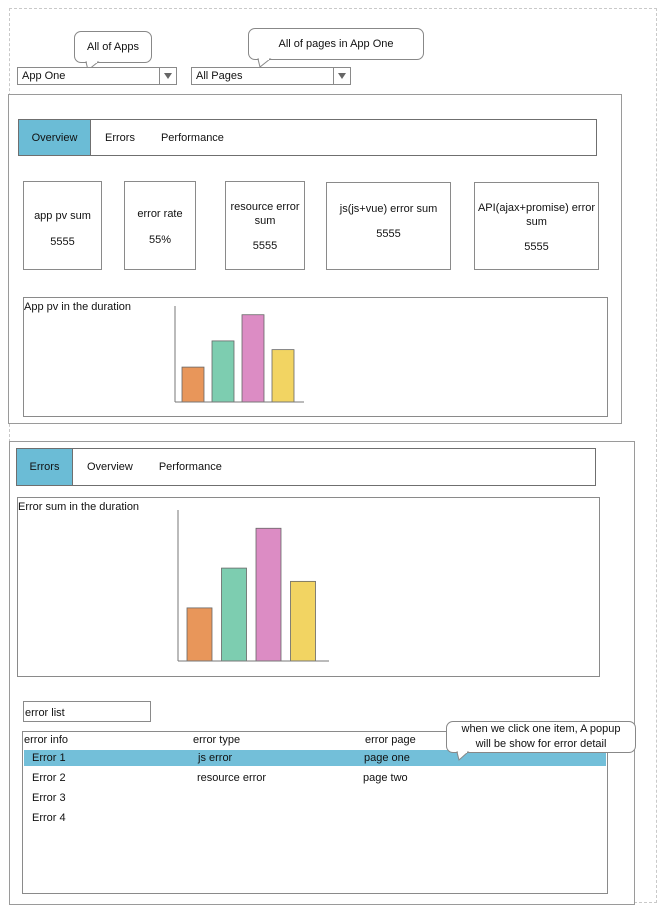 The image size is (665, 911). I want to click on cell-info: Error 2, so click(49, 778).